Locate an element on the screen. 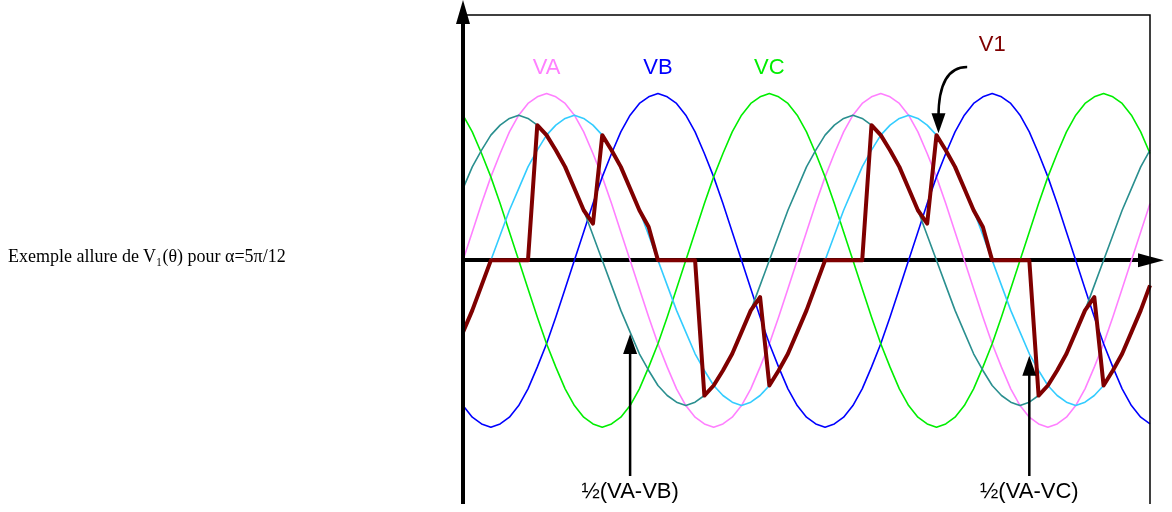 This screenshot has width=1172, height=512. series-label: VA is located at coordinates (546, 67).